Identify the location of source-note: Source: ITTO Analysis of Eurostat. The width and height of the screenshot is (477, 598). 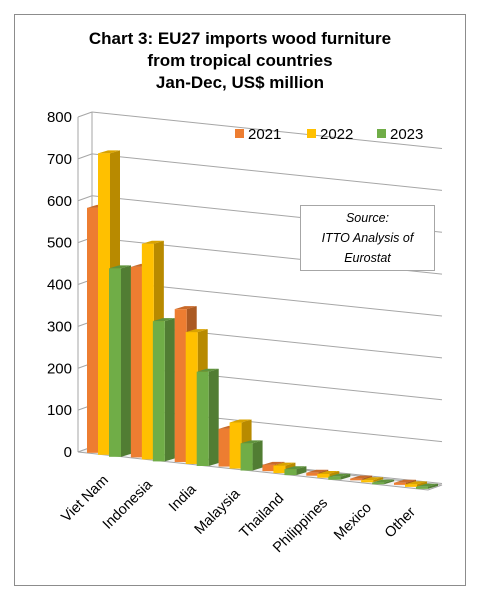
(367, 238).